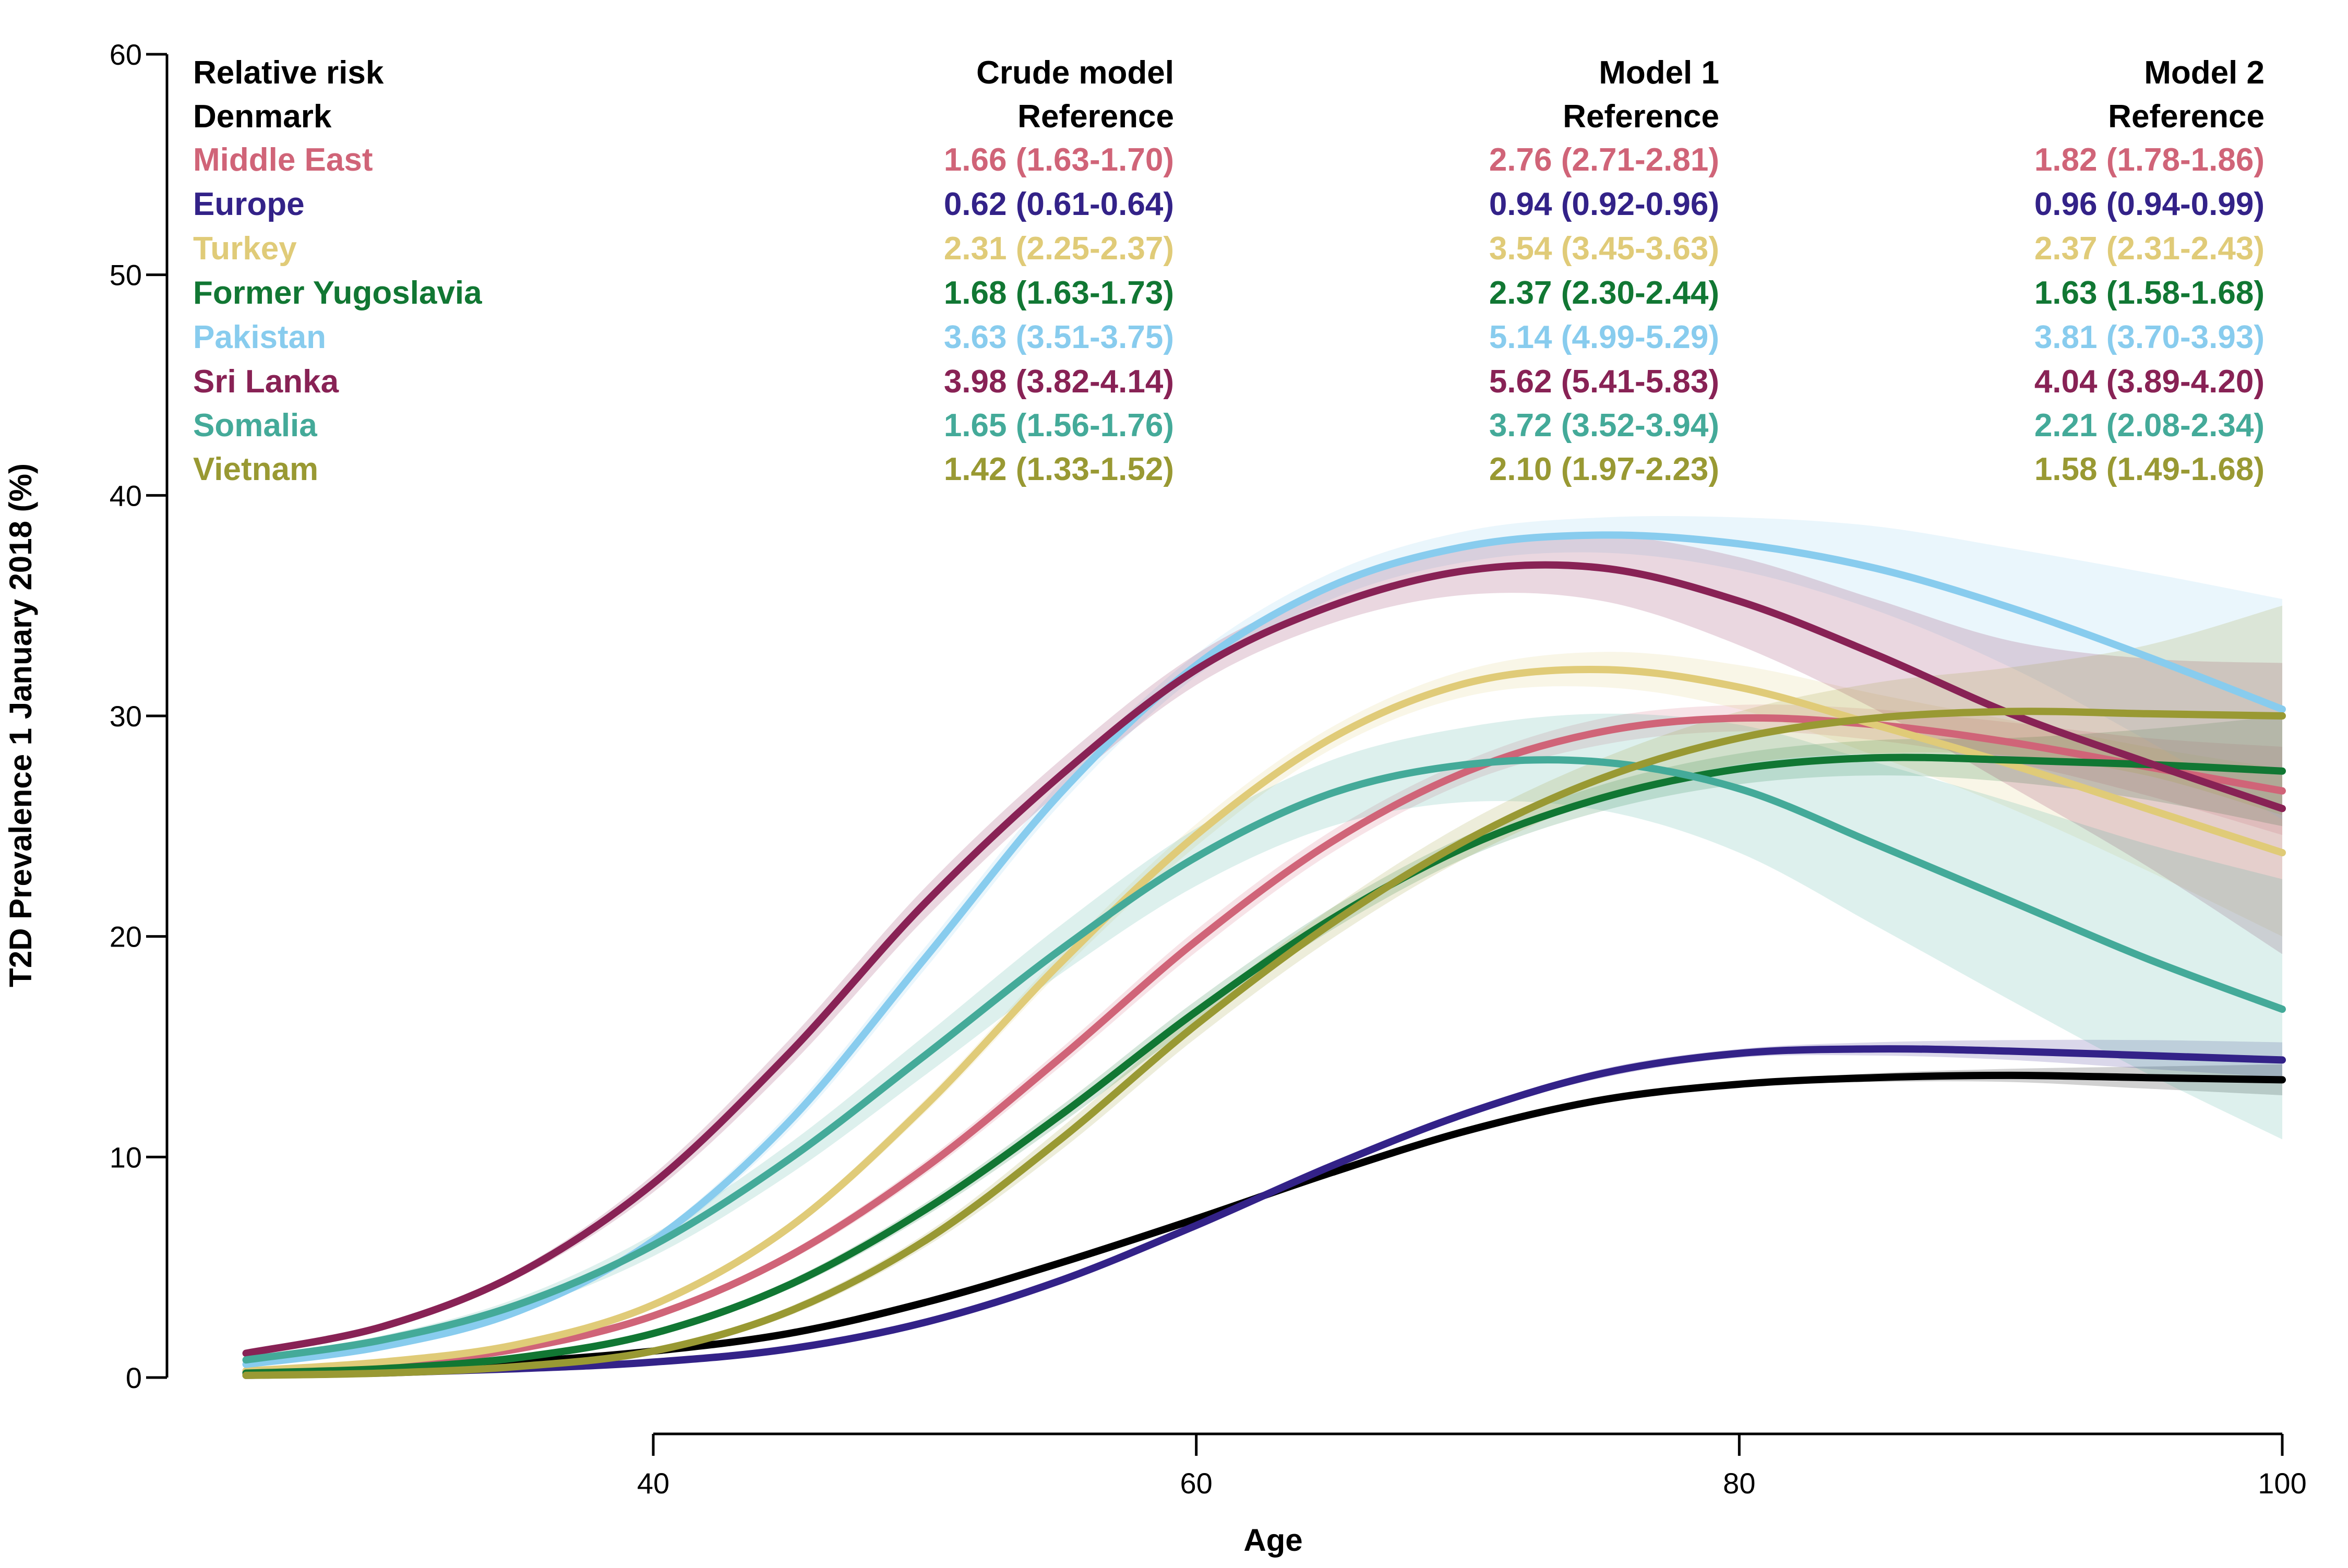 The width and height of the screenshot is (2348, 1568). Describe the element at coordinates (249, 204) in the screenshot. I see `table-row-label-europe: Europe` at that location.